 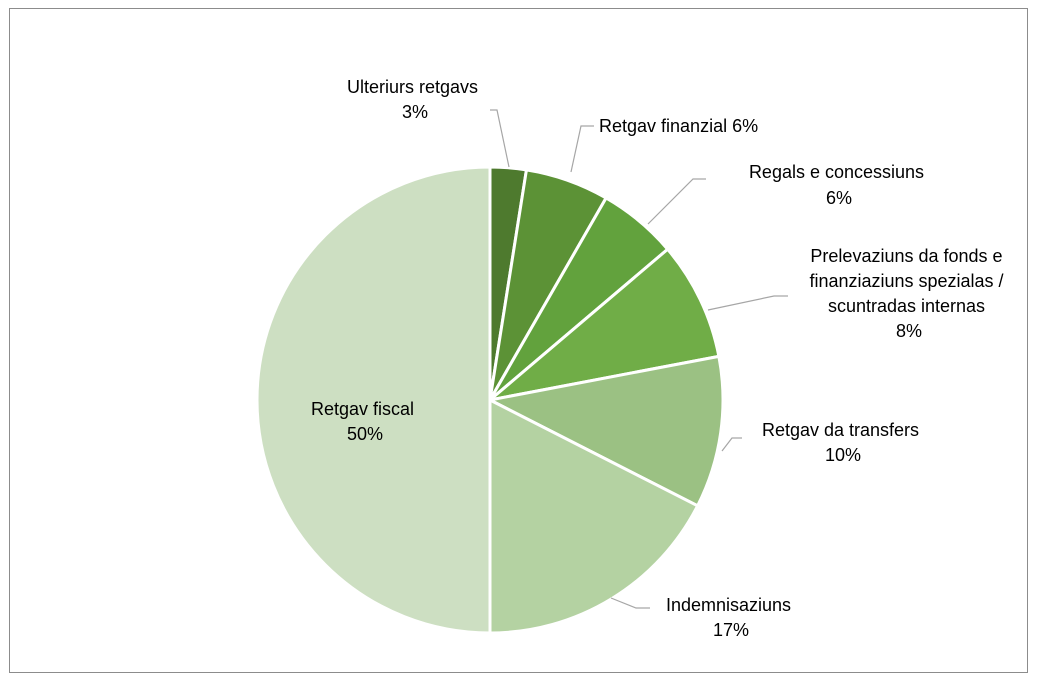 I want to click on leader-line-regals, so click(x=676, y=201).